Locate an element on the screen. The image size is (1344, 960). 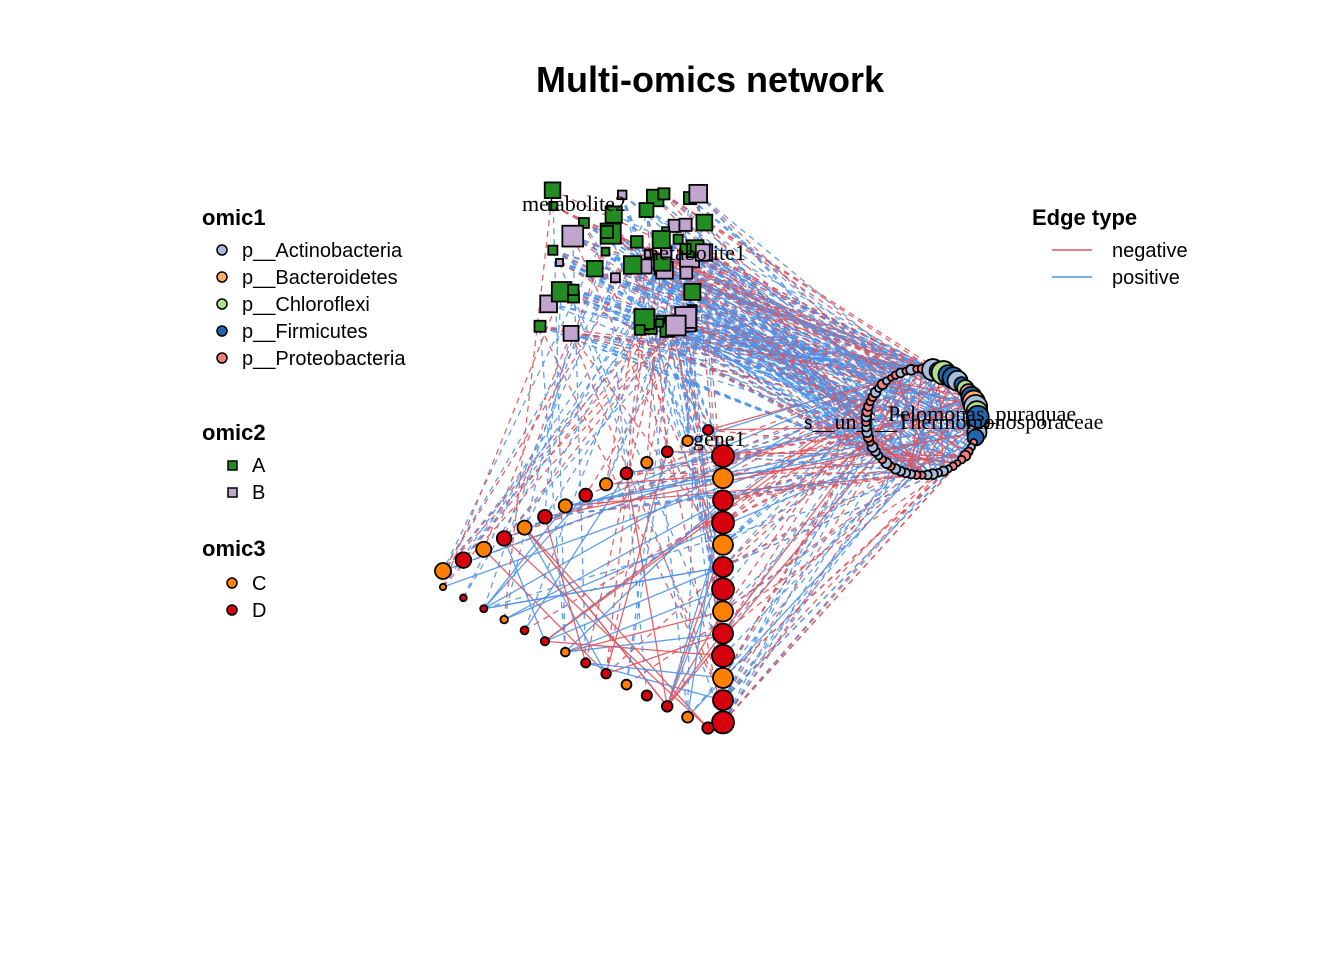
legend-edge-label-1: positive is located at coordinates (1146, 278).